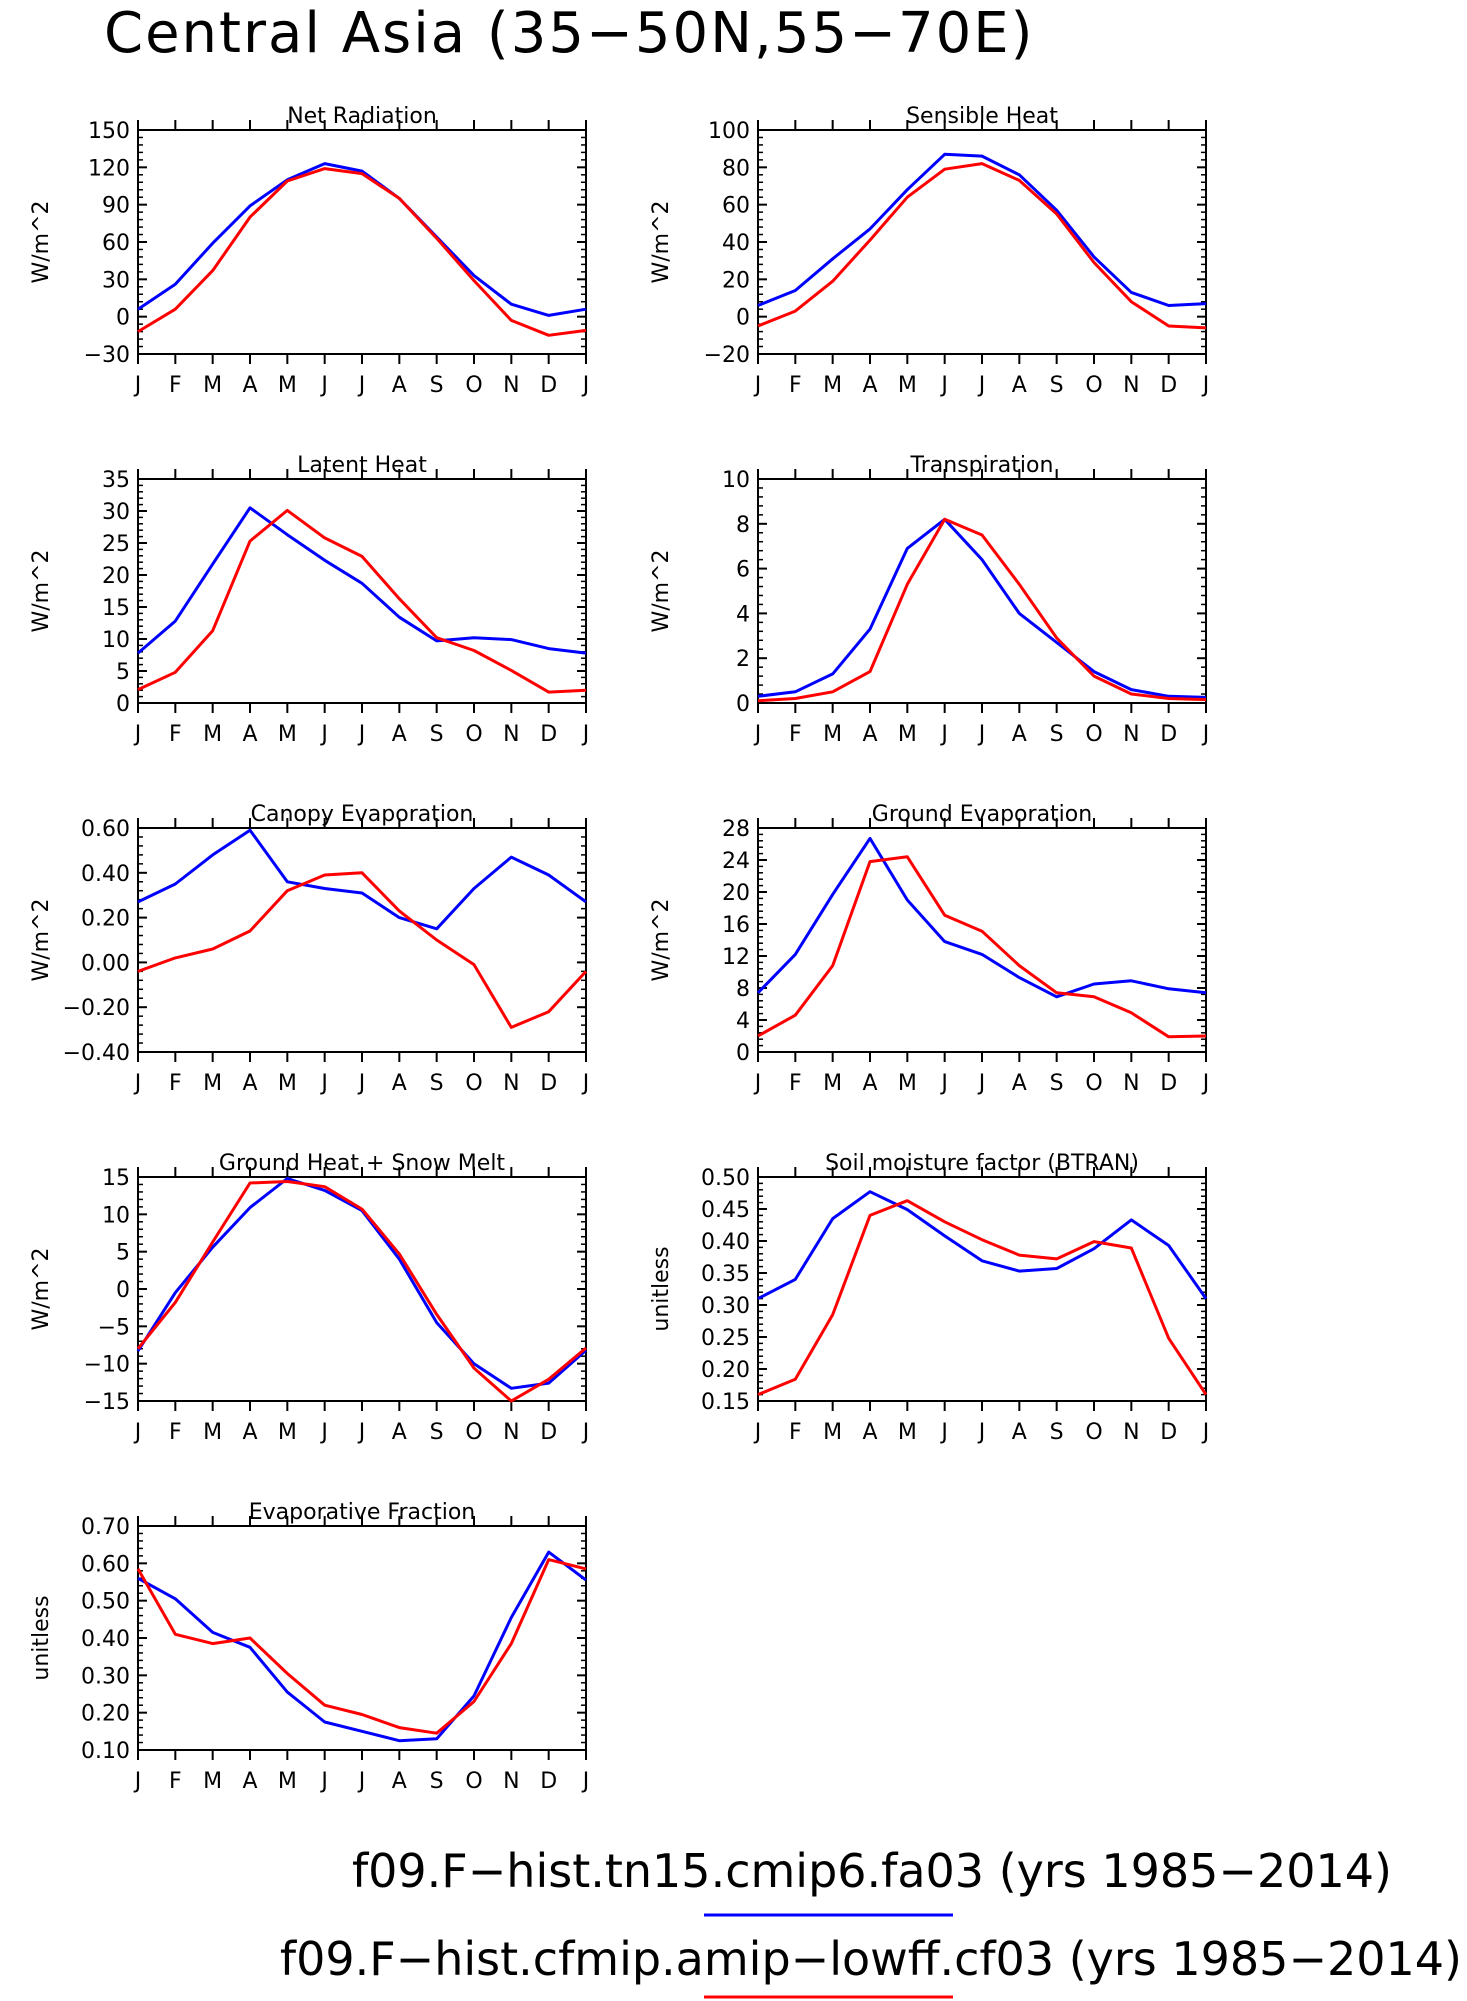 The image size is (1467, 2001). I want to click on plot-frame, so click(982, 1289).